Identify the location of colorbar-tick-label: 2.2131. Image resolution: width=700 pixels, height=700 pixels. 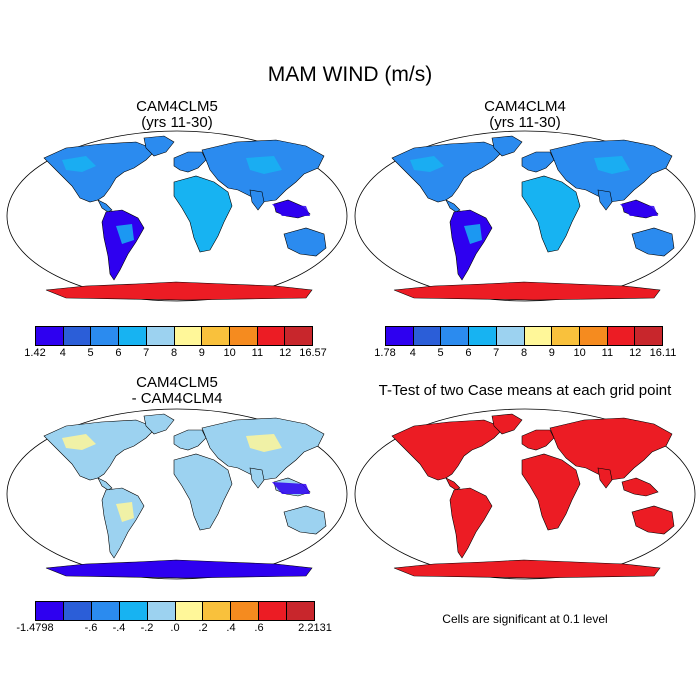
(315, 628).